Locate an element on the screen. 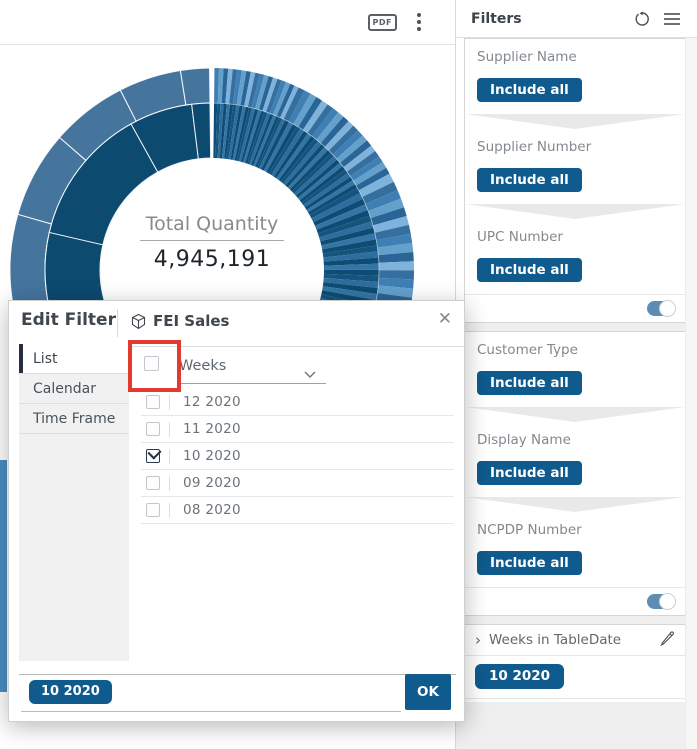 The height and width of the screenshot is (749, 697). list-item: 08 2020 is located at coordinates (297, 510).